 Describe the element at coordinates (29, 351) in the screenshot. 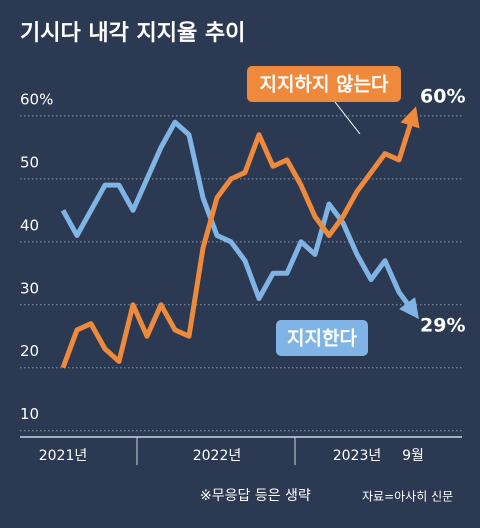

I see `y-tick-label: 20` at that location.